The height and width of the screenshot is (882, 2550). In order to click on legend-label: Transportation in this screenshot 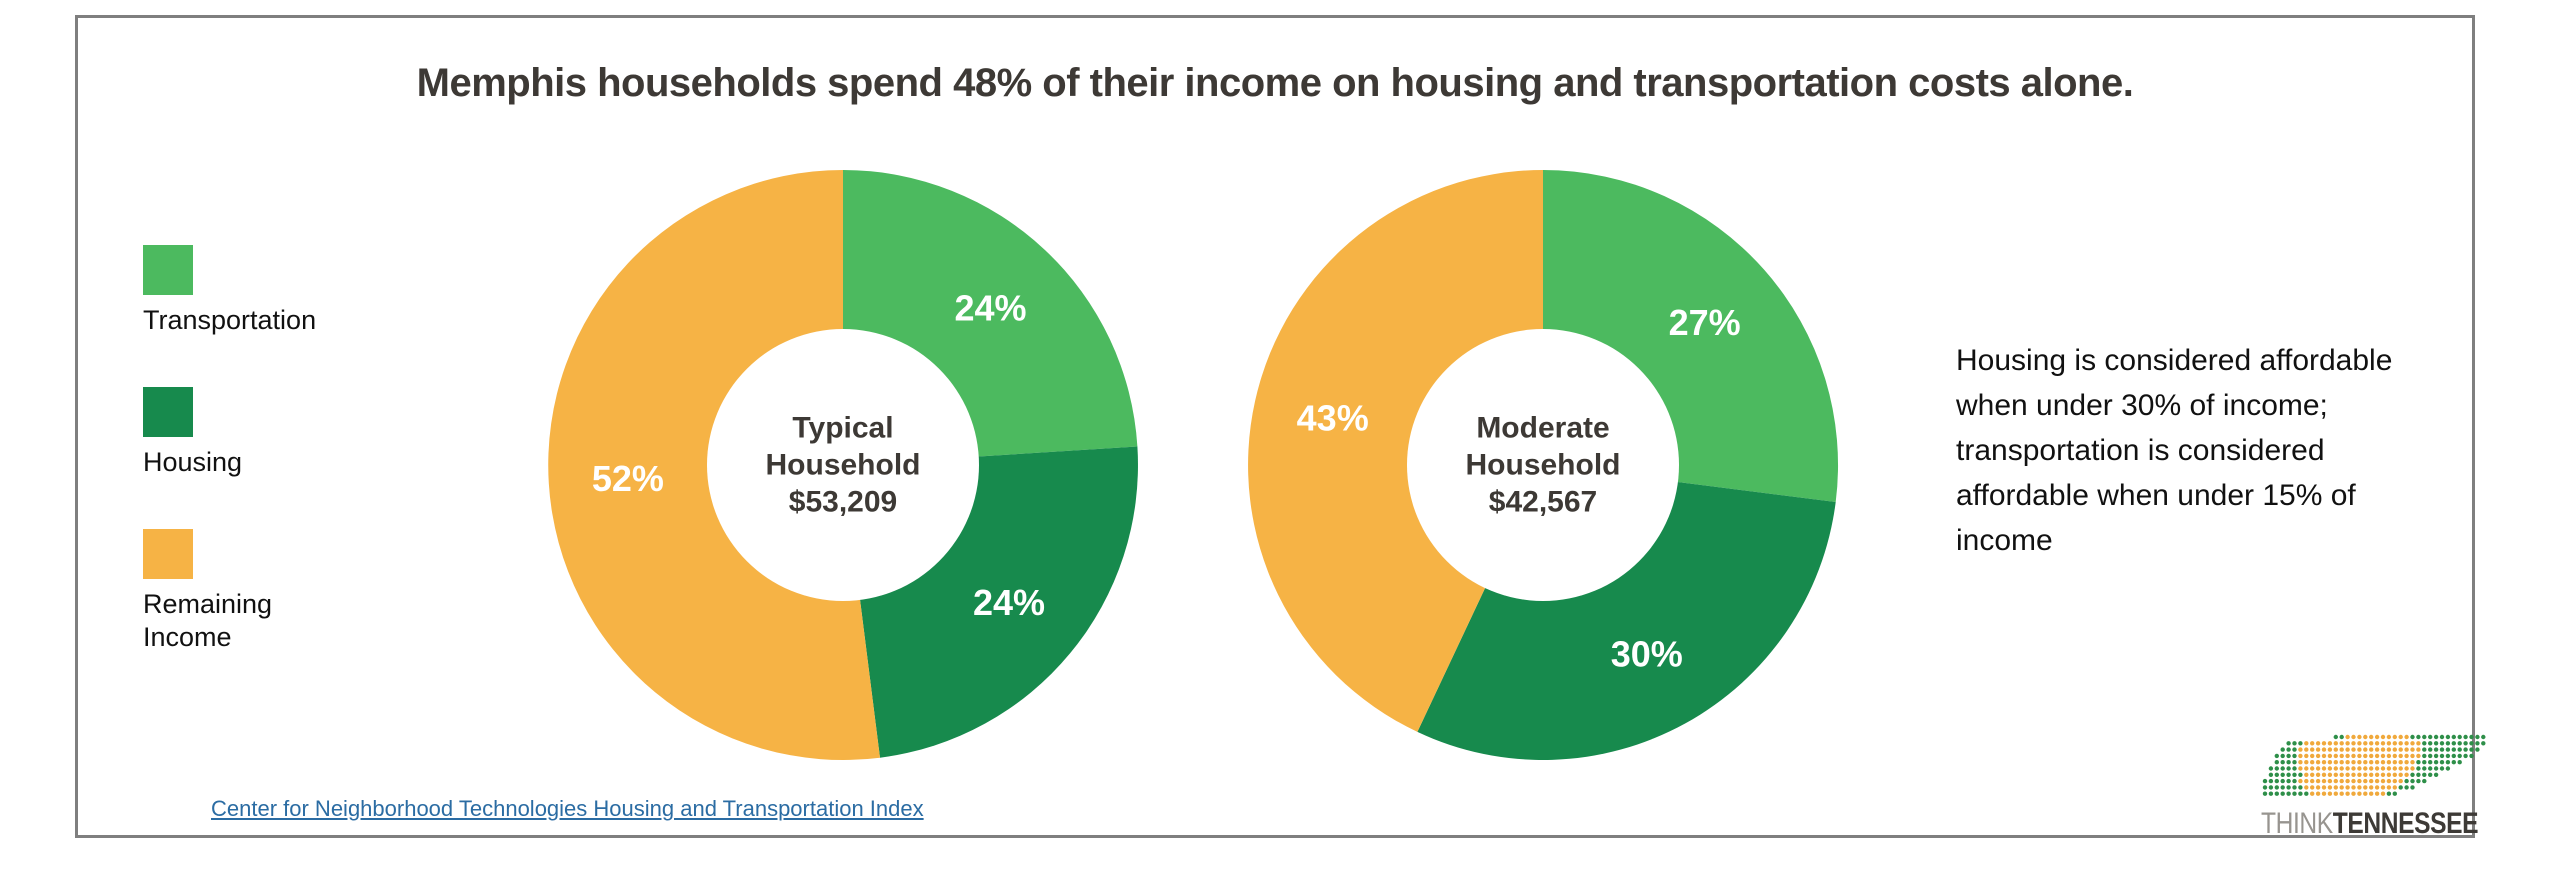, I will do `click(230, 320)`.